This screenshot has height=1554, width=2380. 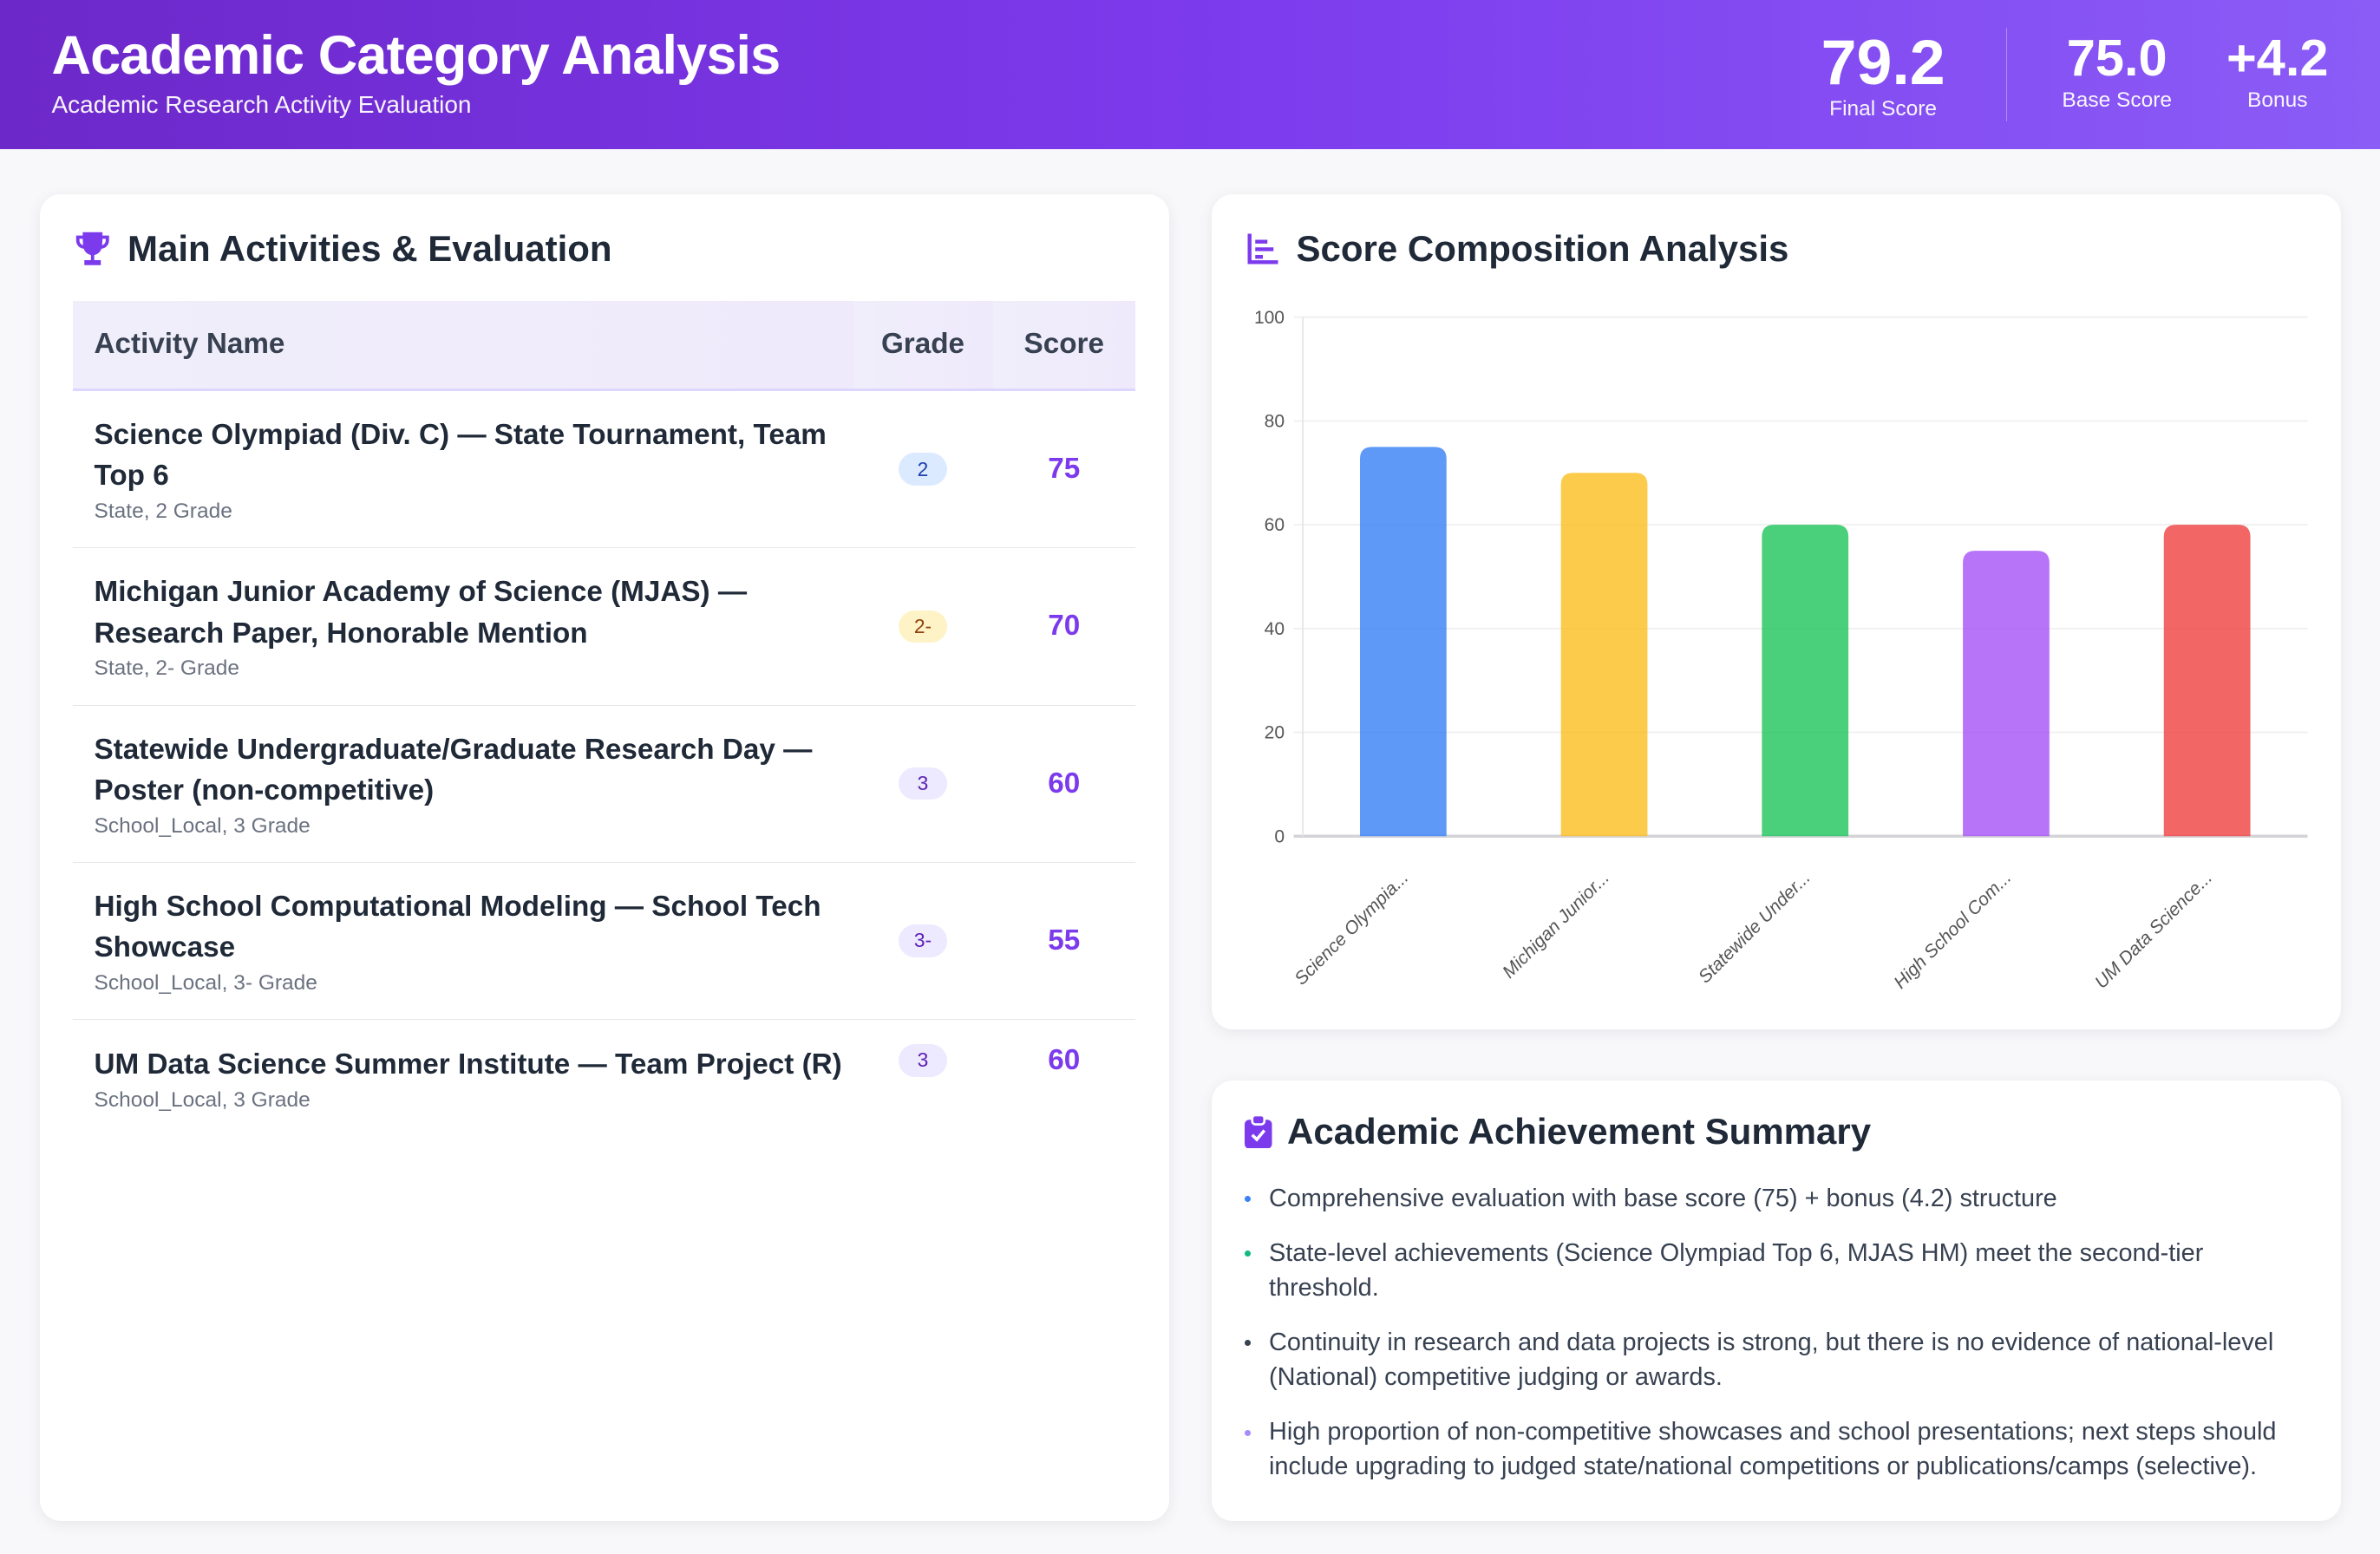 I want to click on grade-cell: 3-, so click(x=923, y=941).